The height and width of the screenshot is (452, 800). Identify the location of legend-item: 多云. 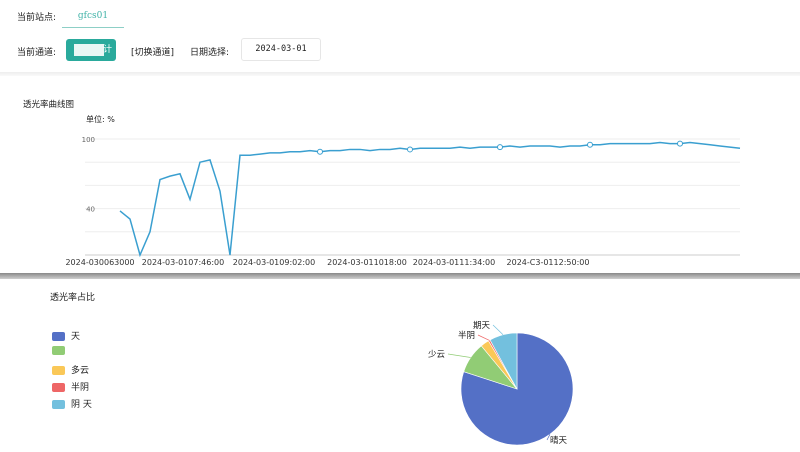
(102, 370).